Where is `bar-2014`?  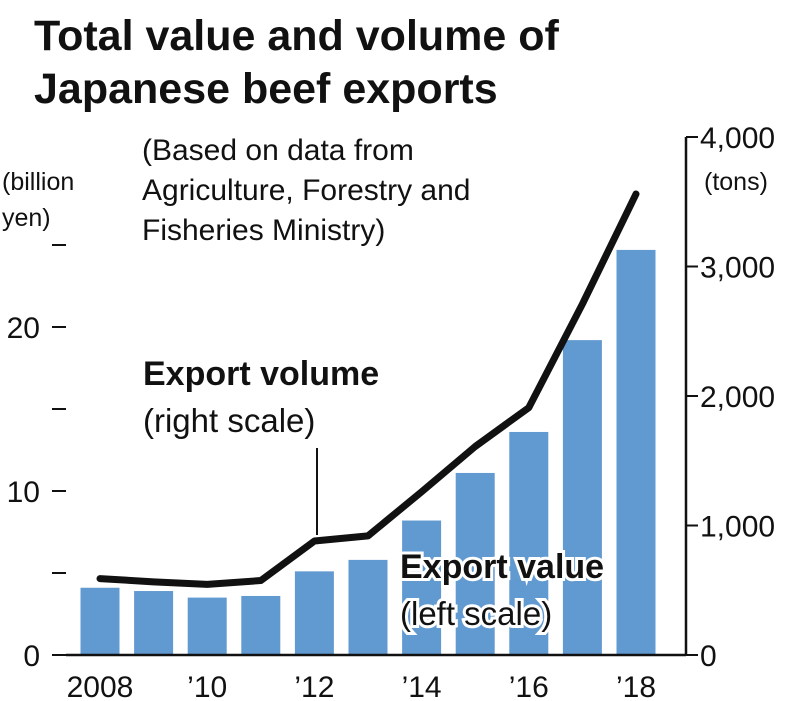
bar-2014 is located at coordinates (422, 587).